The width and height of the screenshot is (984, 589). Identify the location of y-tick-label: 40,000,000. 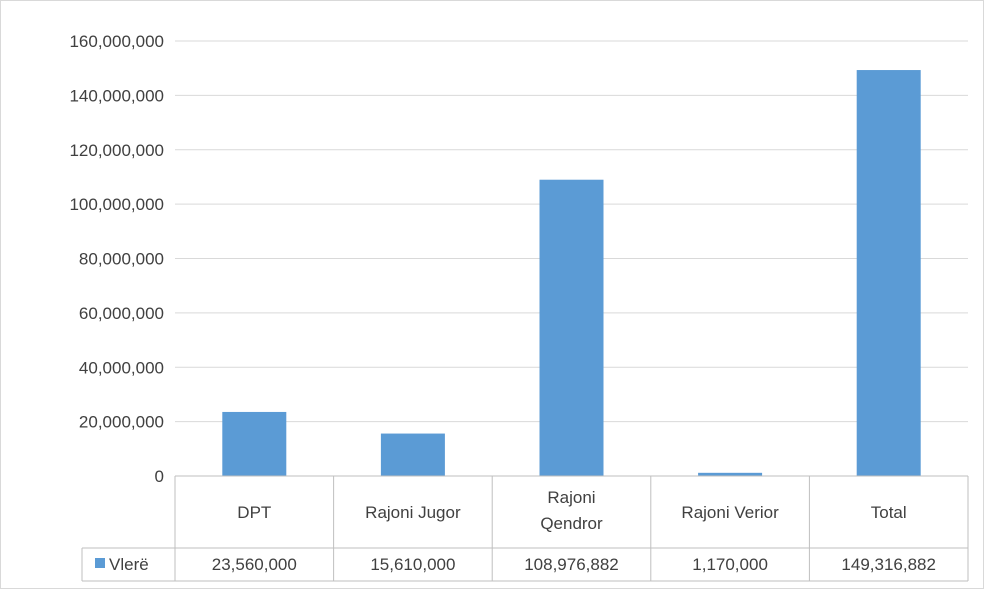
(121, 367).